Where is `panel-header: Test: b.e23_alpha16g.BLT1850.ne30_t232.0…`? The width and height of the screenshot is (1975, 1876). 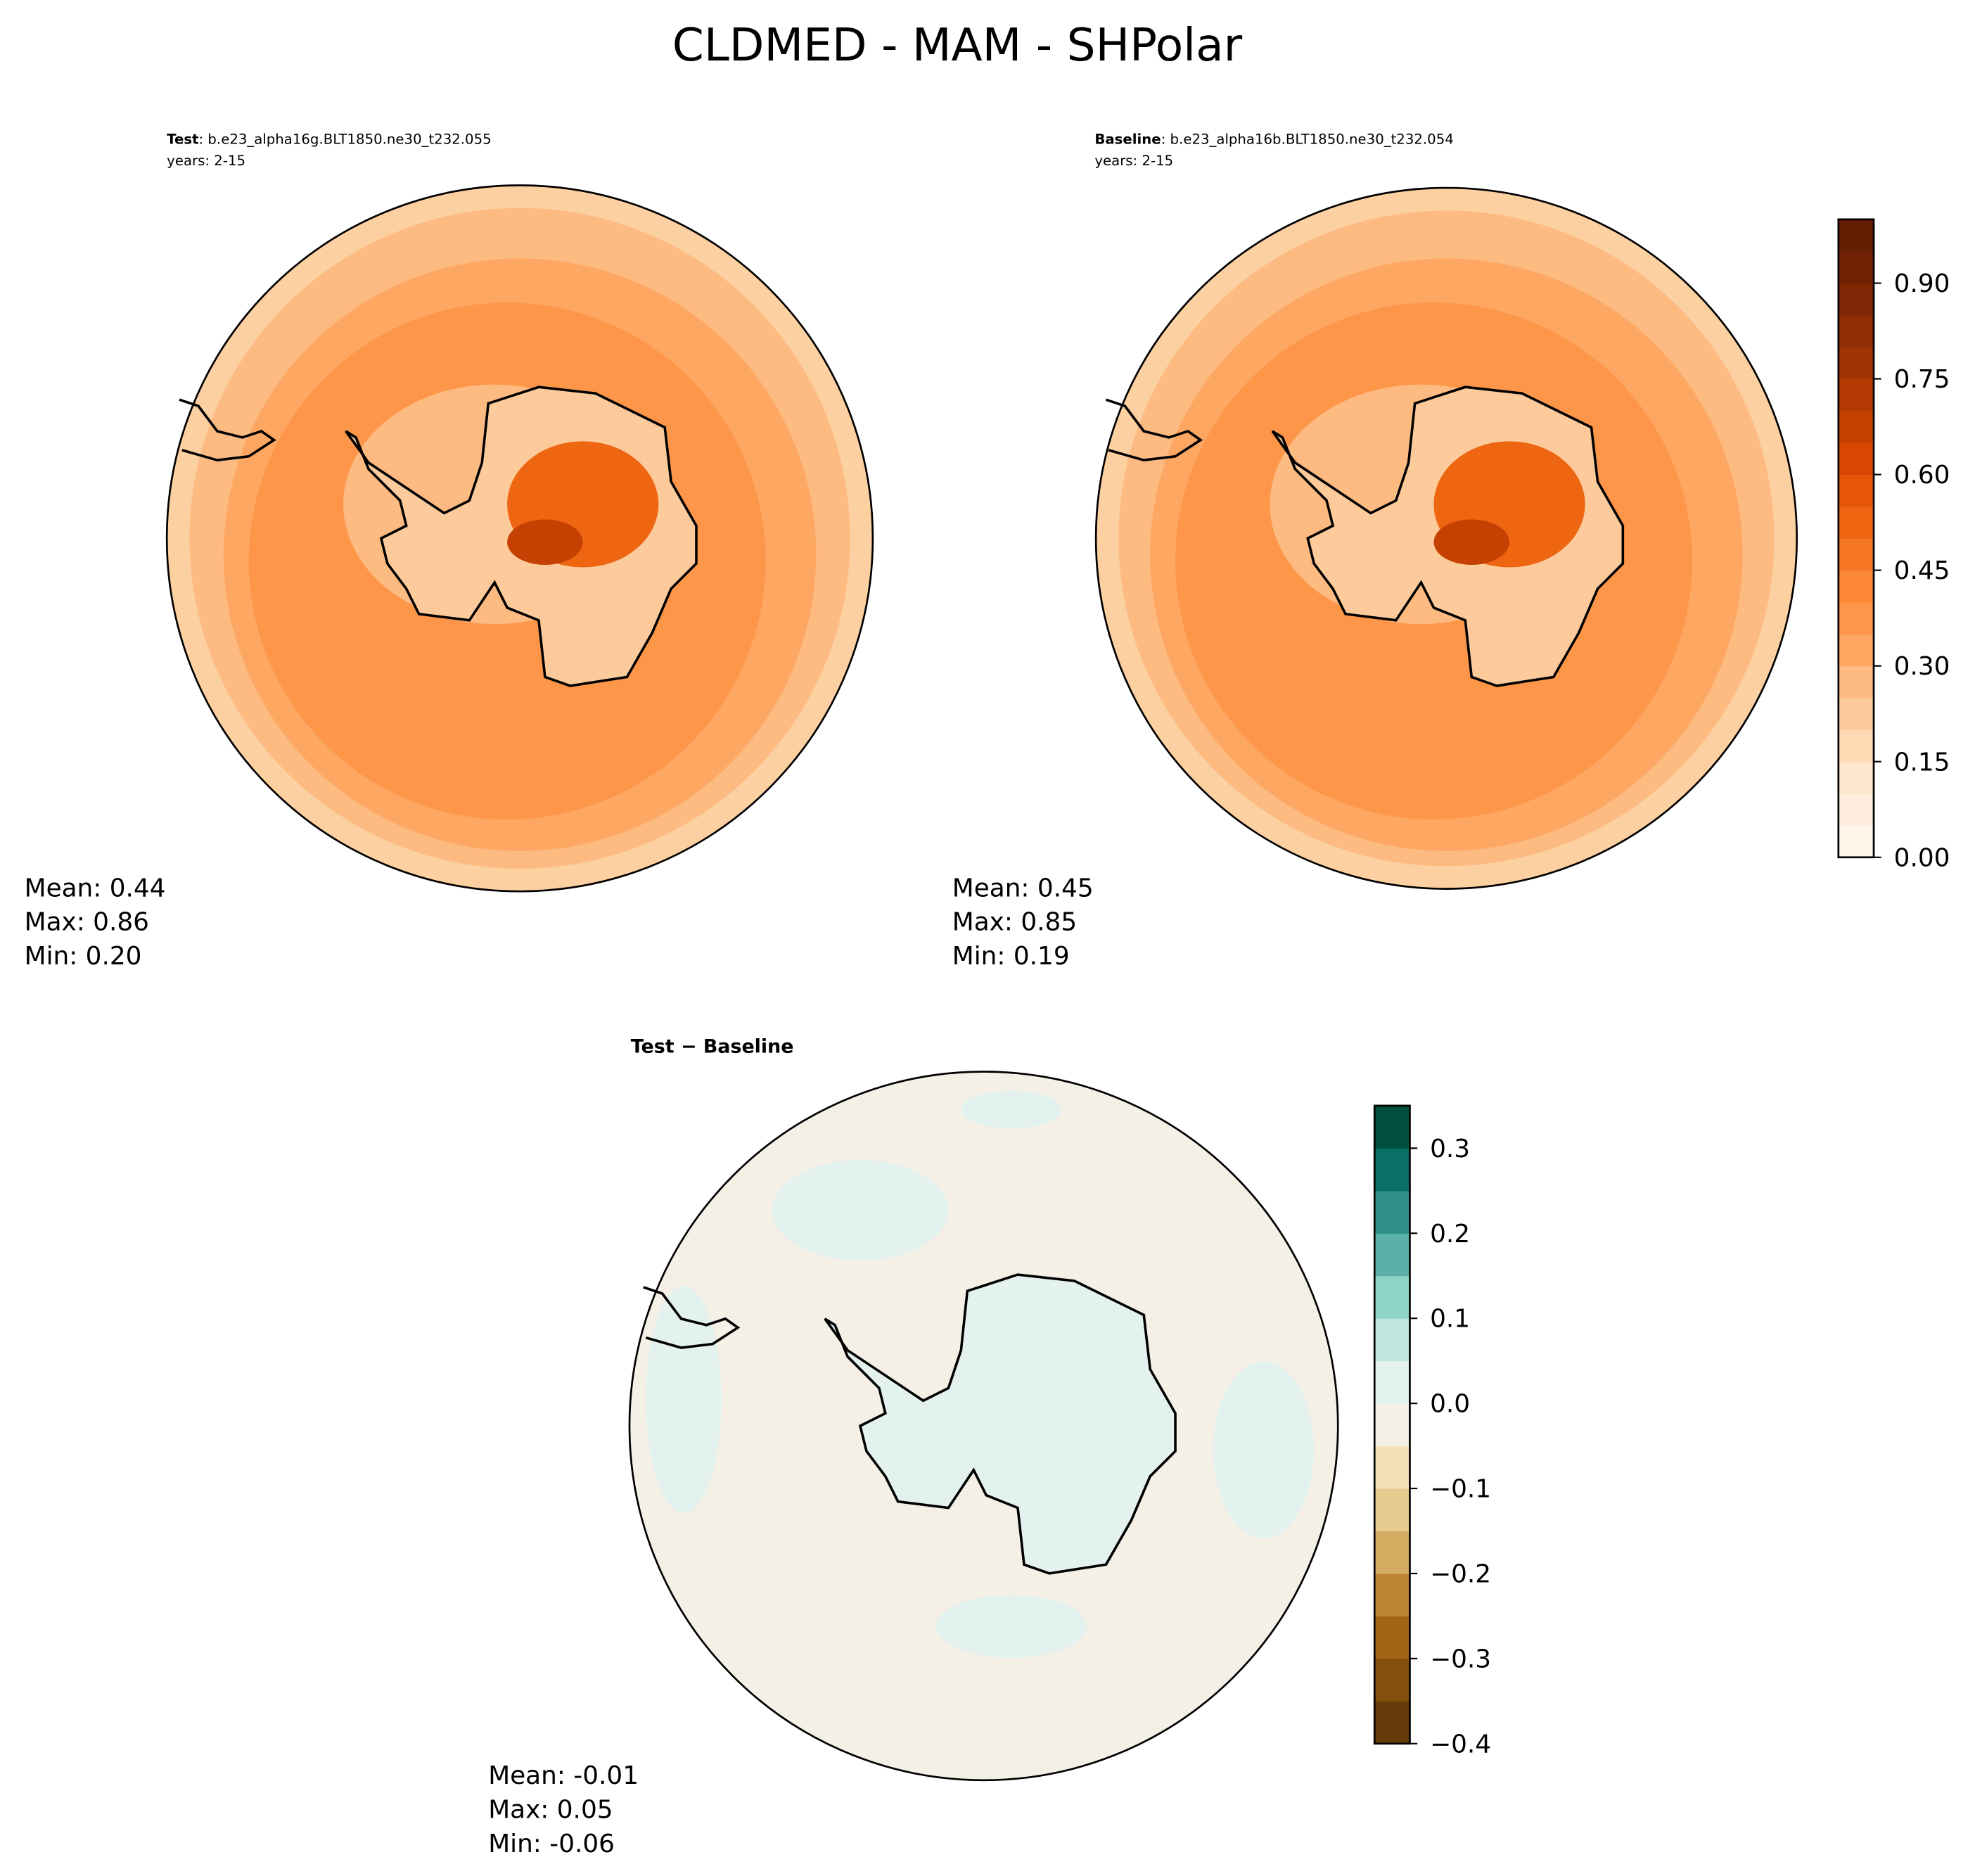
panel-header: Test: b.e23_alpha16g.BLT1850.ne30_t232.0… is located at coordinates (329, 139).